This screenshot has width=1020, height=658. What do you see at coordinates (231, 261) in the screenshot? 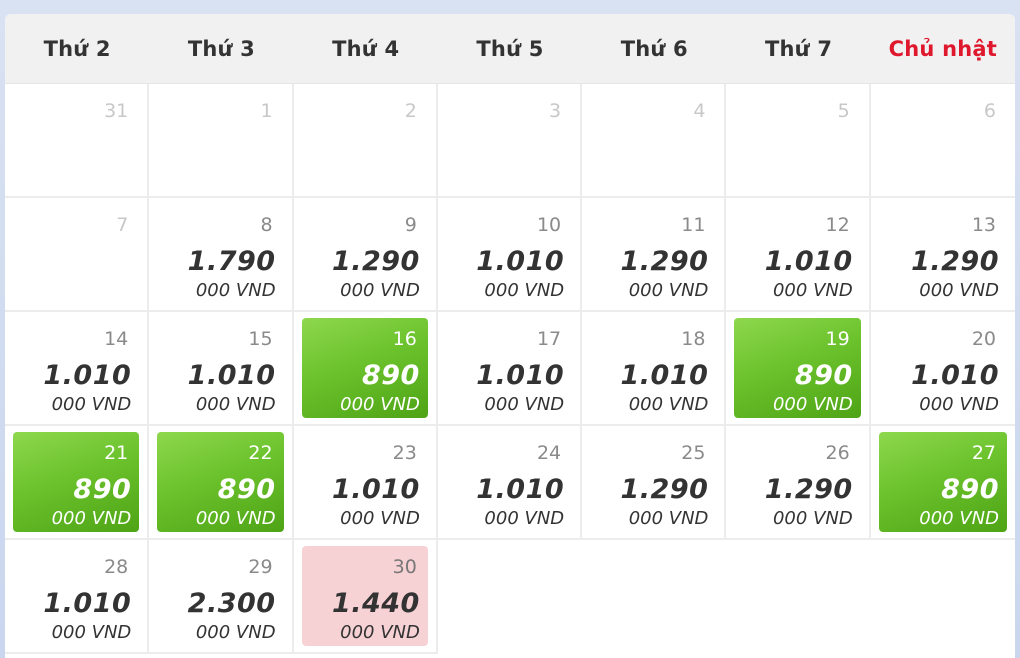
I see `fare-price: 1.790` at bounding box center [231, 261].